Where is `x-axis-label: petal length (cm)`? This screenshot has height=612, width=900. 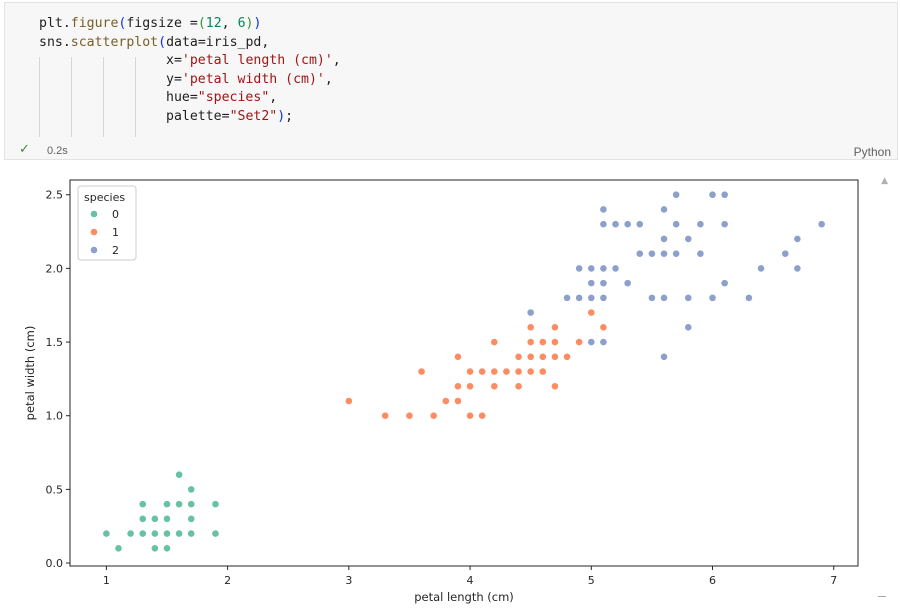 x-axis-label: petal length (cm) is located at coordinates (464, 597).